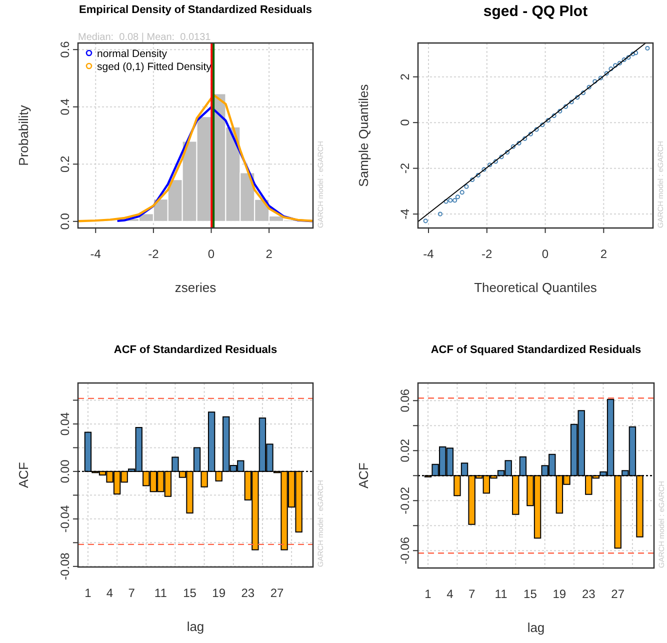 Image resolution: width=667 pixels, height=643 pixels. What do you see at coordinates (405, 500) in the screenshot?
I see `y-tick-label: -0.02` at bounding box center [405, 500].